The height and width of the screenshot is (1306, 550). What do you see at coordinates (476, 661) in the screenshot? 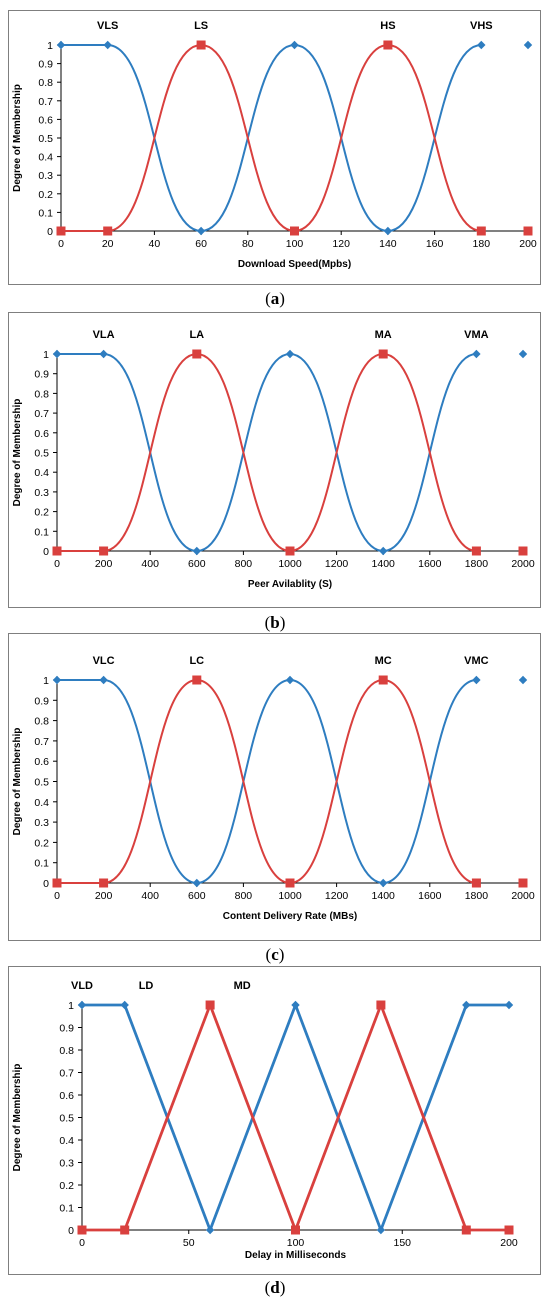
I see `set-label: VMC` at bounding box center [476, 661].